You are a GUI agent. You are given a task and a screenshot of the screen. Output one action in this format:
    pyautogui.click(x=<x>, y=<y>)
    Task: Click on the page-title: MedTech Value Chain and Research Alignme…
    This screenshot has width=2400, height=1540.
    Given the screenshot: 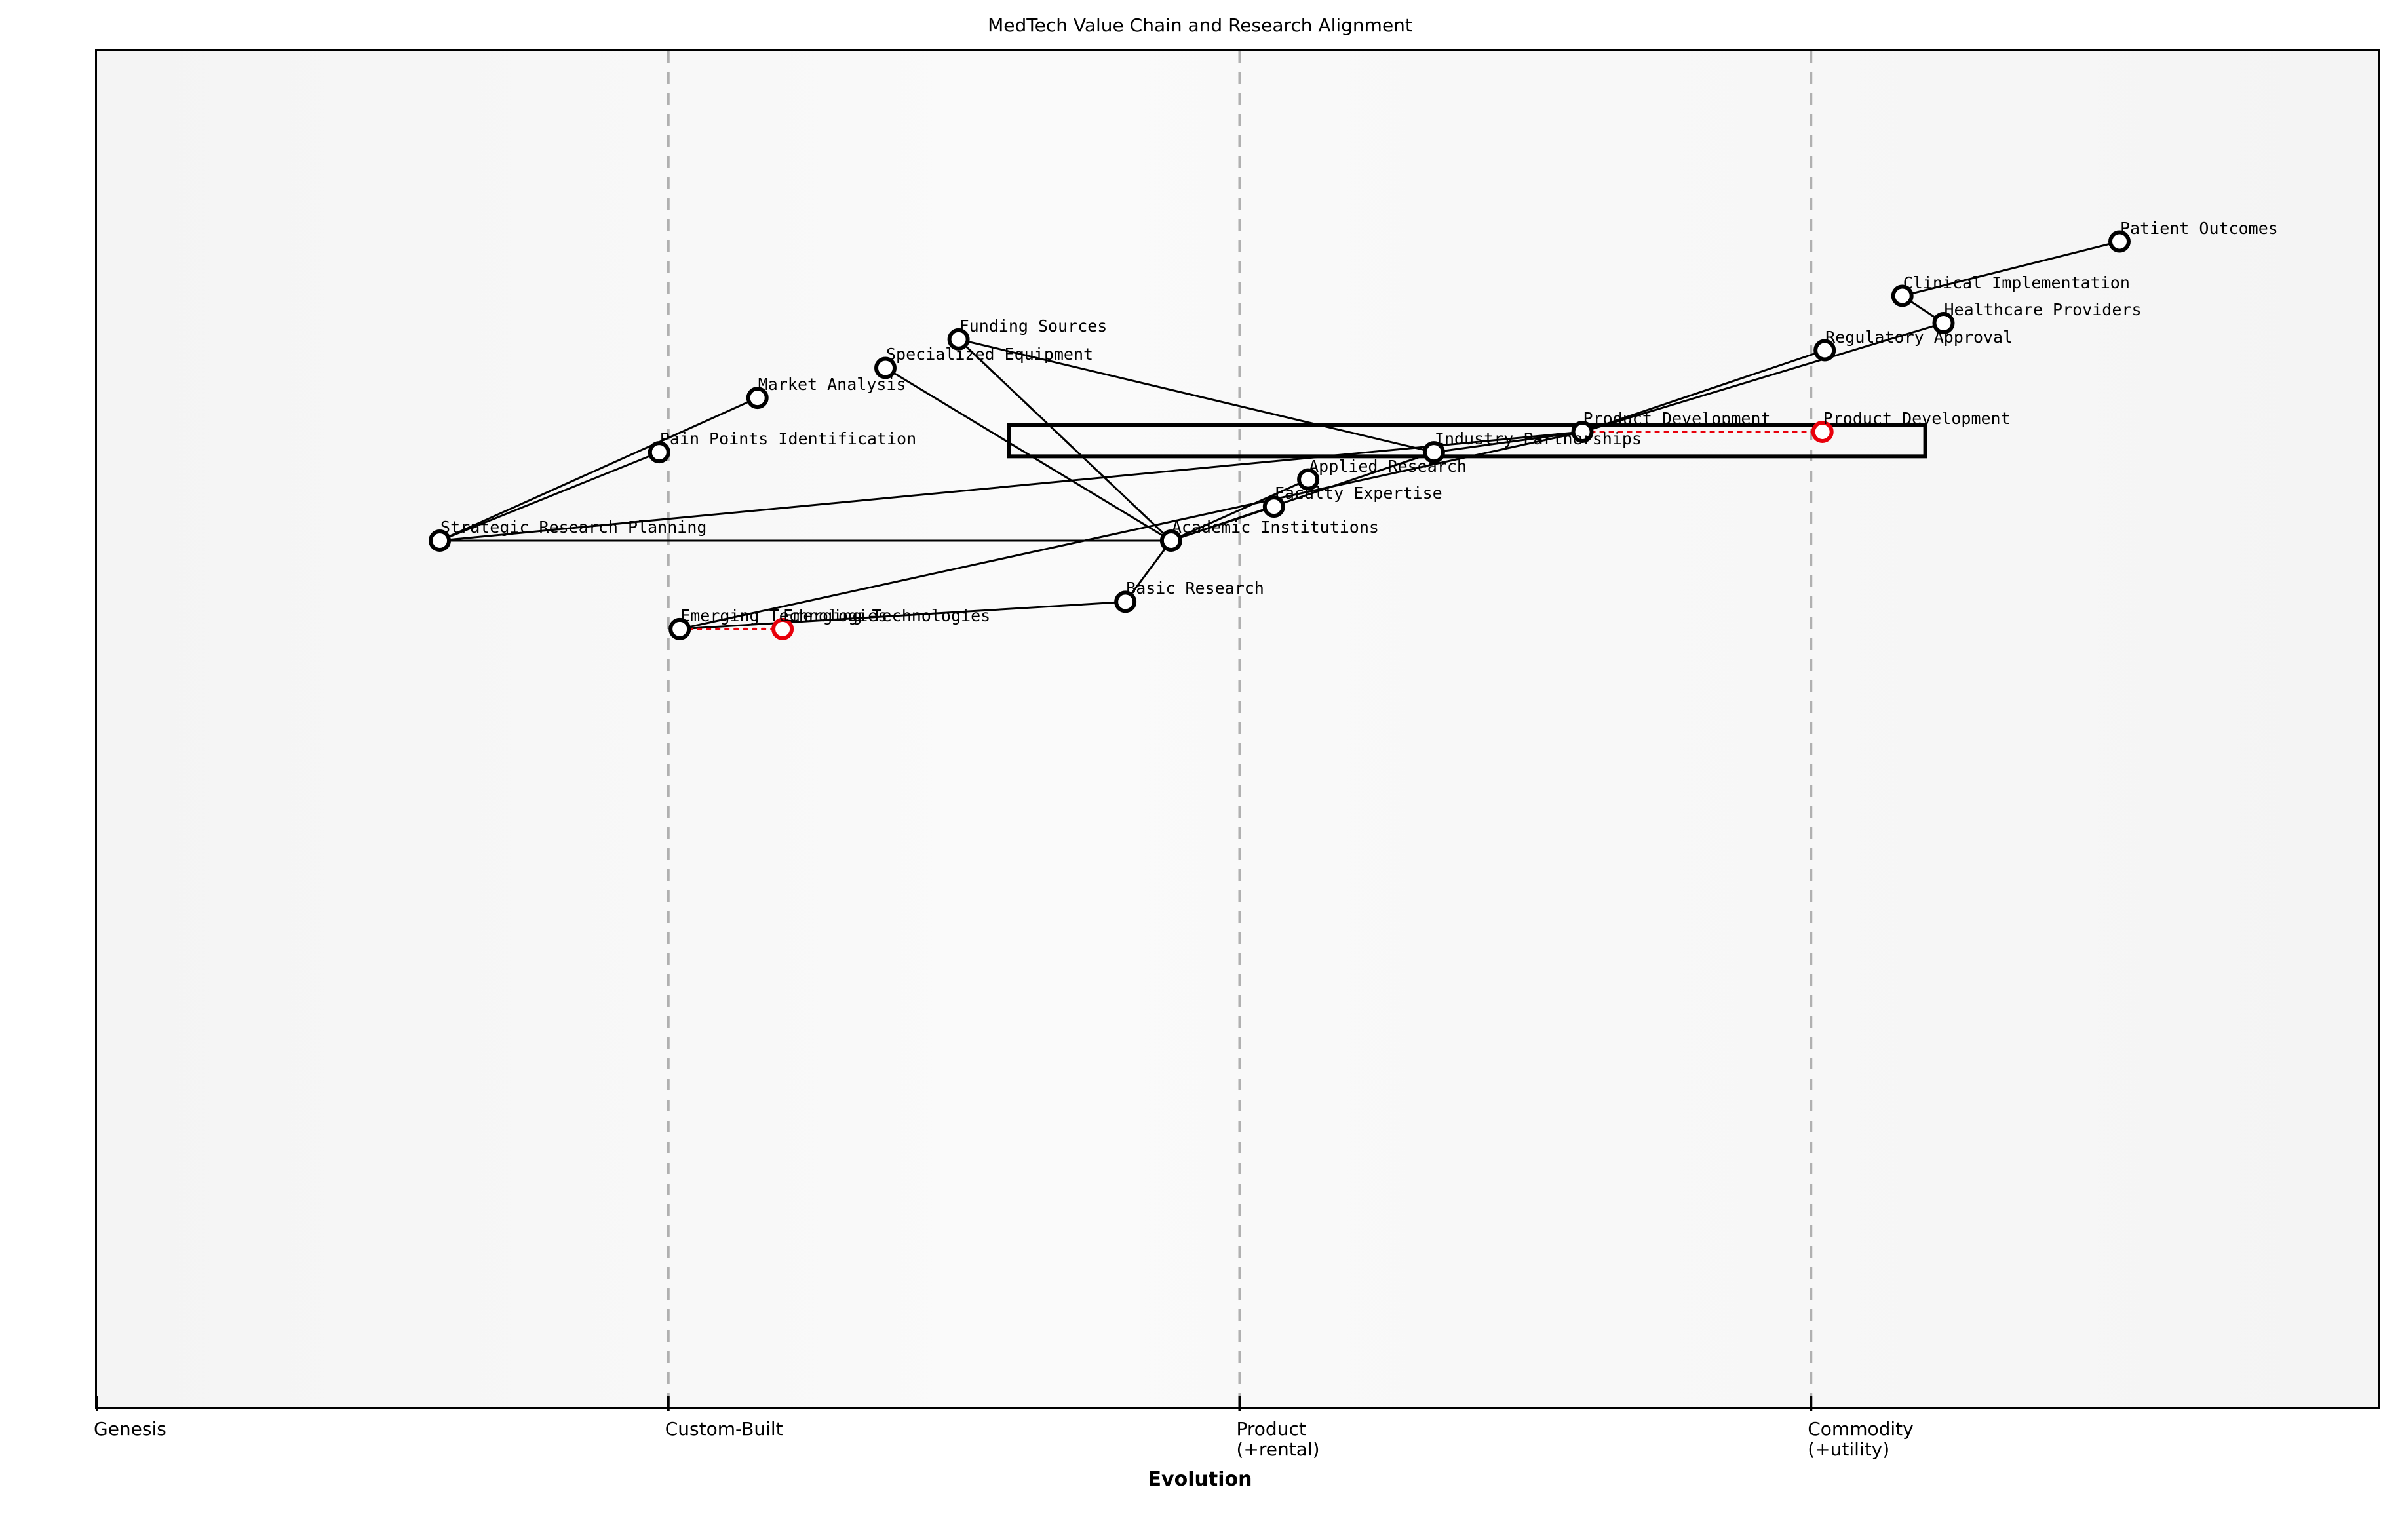 What is the action you would take?
    pyautogui.click(x=1200, y=25)
    